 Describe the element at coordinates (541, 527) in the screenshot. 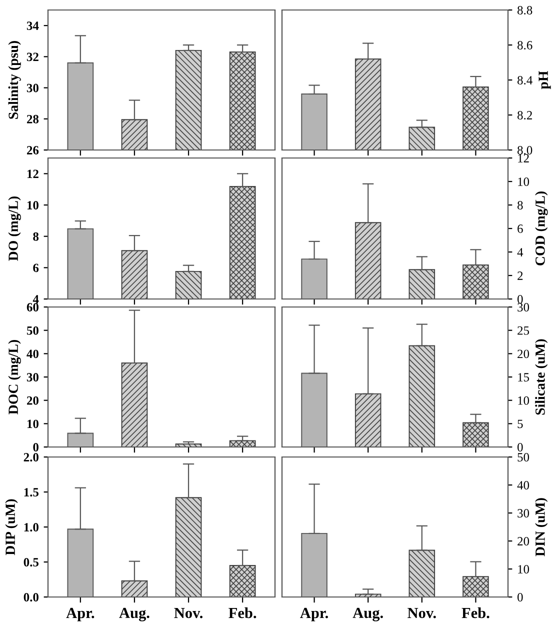

I see `y-axis-title: DIN (uM)` at that location.